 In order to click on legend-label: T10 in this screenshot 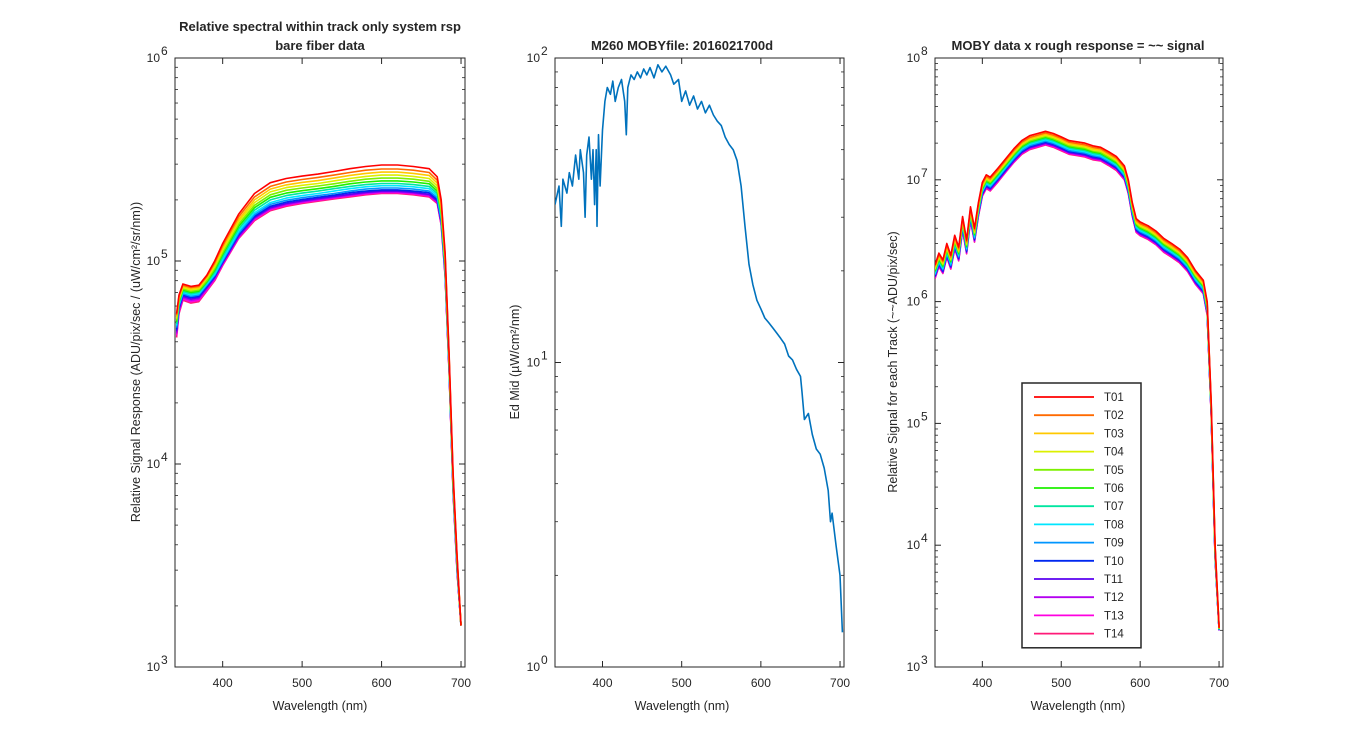, I will do `click(1114, 562)`.